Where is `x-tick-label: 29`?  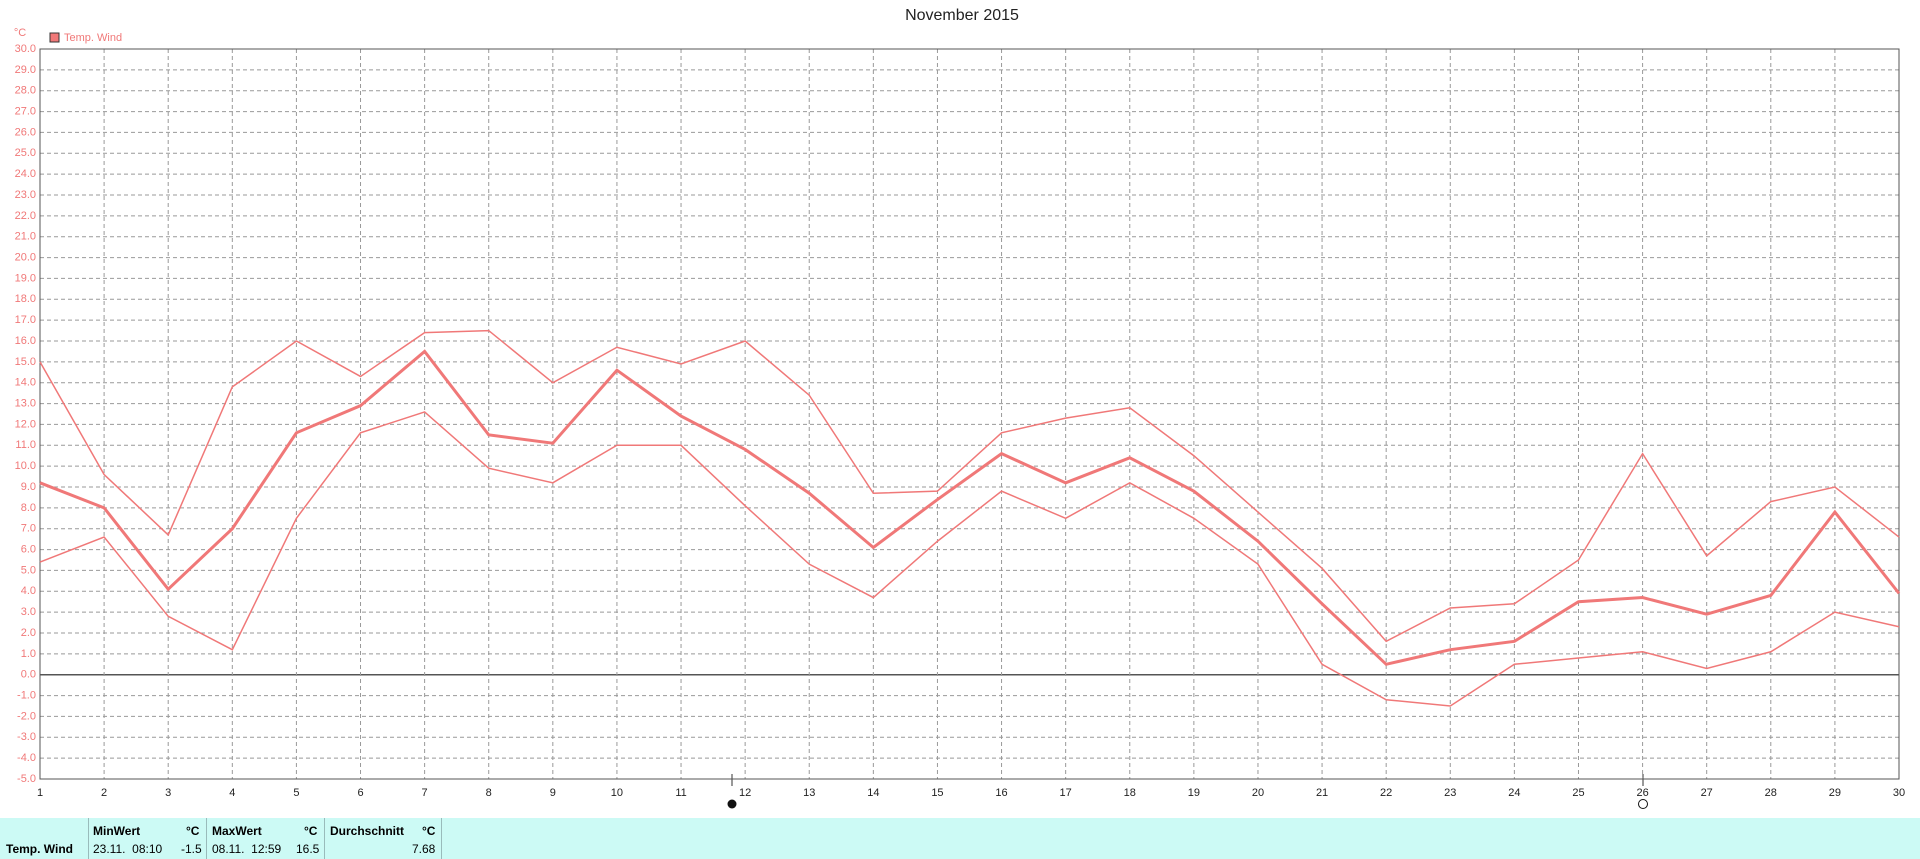 x-tick-label: 29 is located at coordinates (1835, 793).